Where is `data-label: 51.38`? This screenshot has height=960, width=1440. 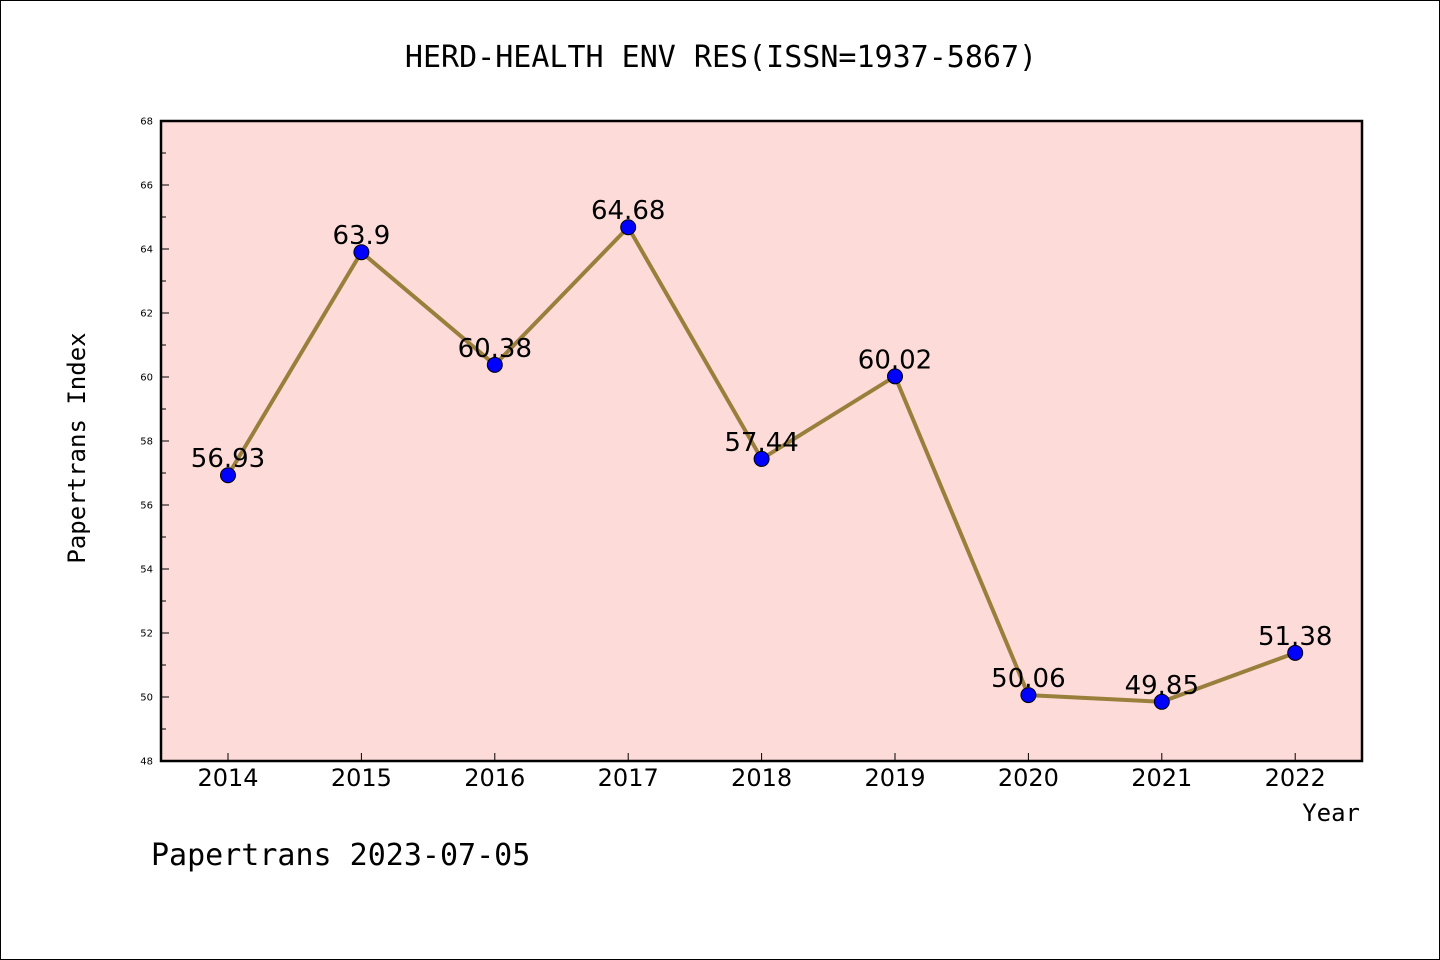 data-label: 51.38 is located at coordinates (1295, 637).